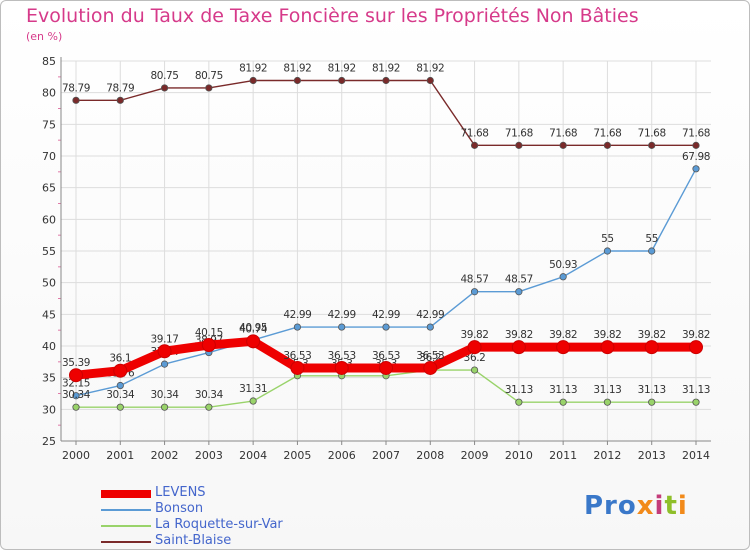 The width and height of the screenshot is (750, 550). I want to click on data-label-saint-blaise: 80.75, so click(209, 76).